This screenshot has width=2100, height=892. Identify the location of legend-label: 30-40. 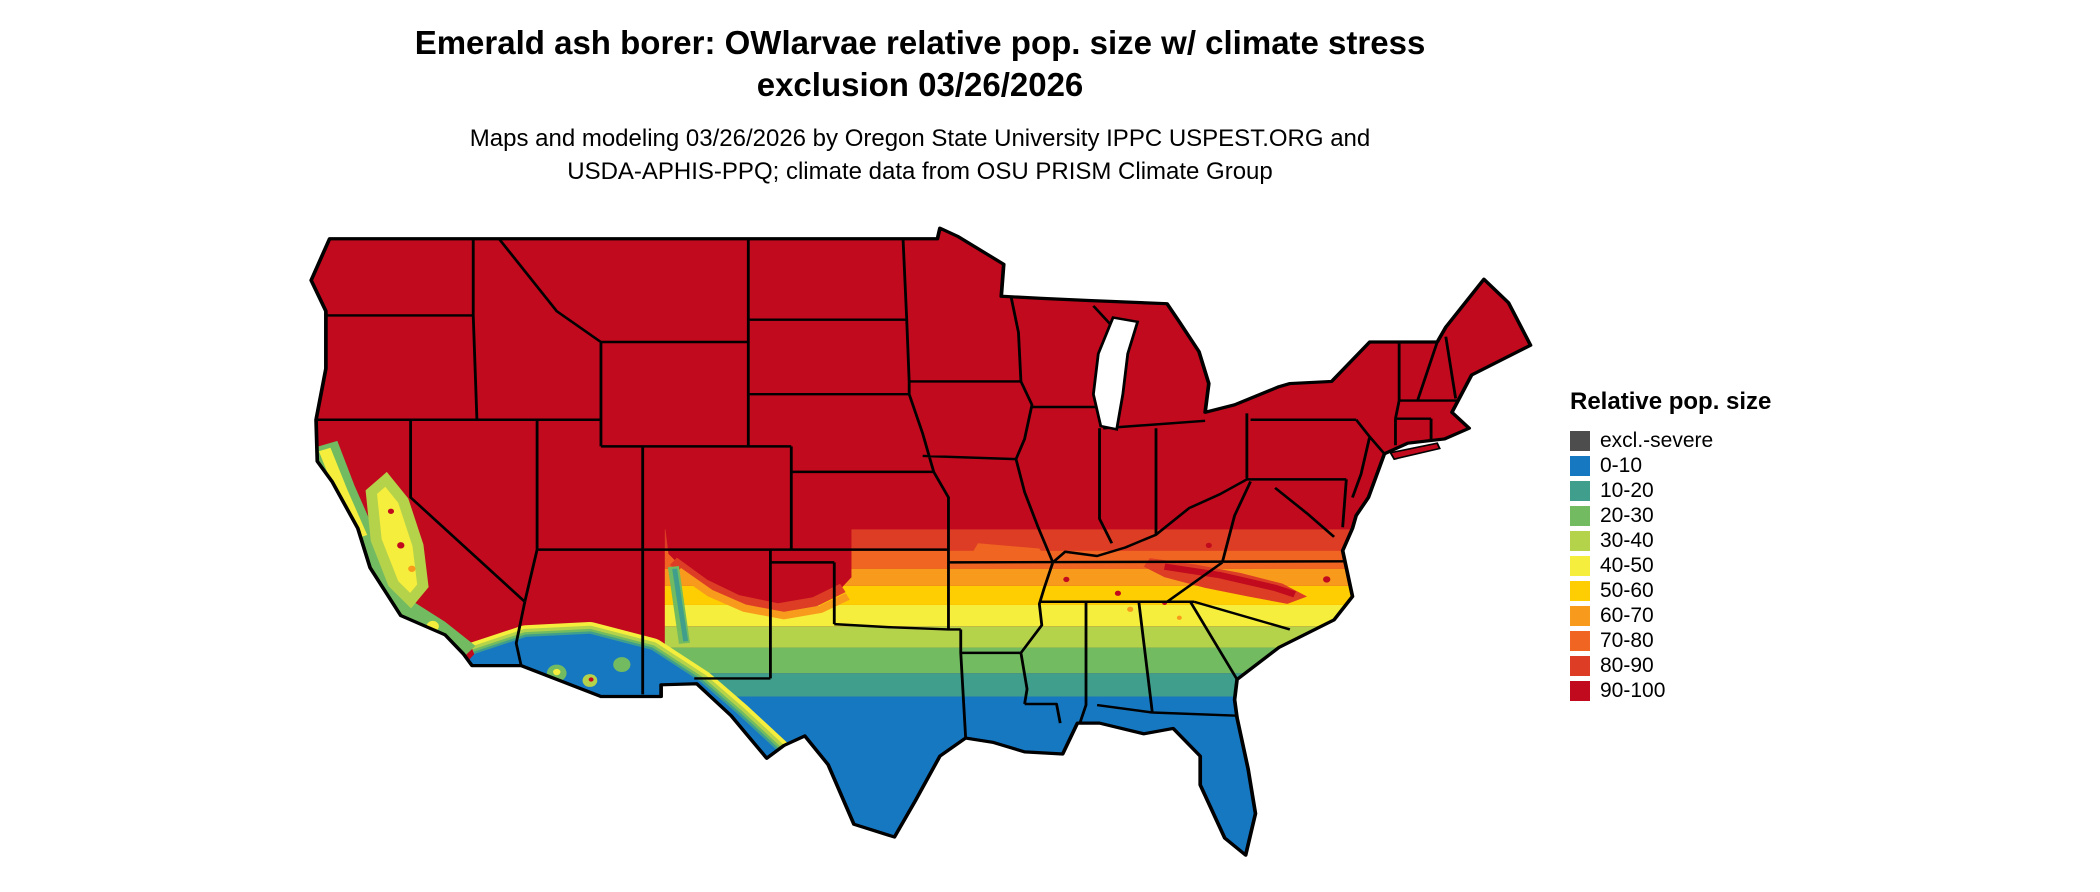
(1627, 540).